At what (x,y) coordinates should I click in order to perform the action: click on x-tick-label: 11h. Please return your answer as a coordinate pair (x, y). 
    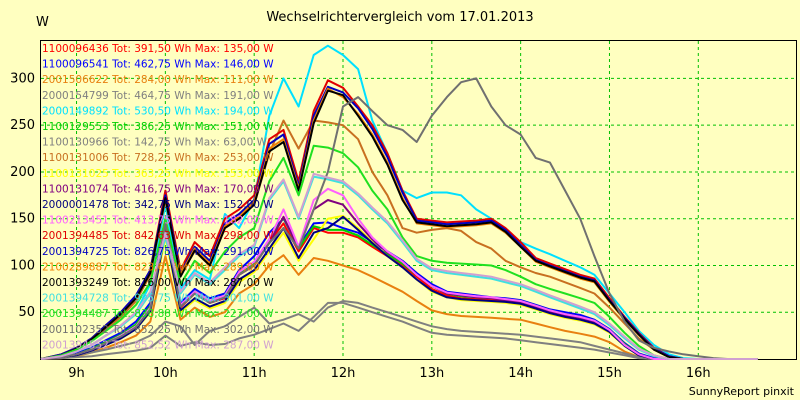
    Looking at the image, I should click on (254, 373).